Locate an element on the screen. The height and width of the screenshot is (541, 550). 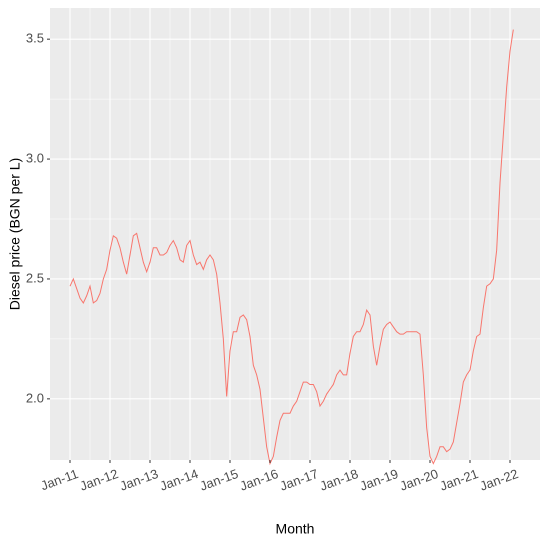
x-tick-label: Jan-18 is located at coordinates (339, 480).